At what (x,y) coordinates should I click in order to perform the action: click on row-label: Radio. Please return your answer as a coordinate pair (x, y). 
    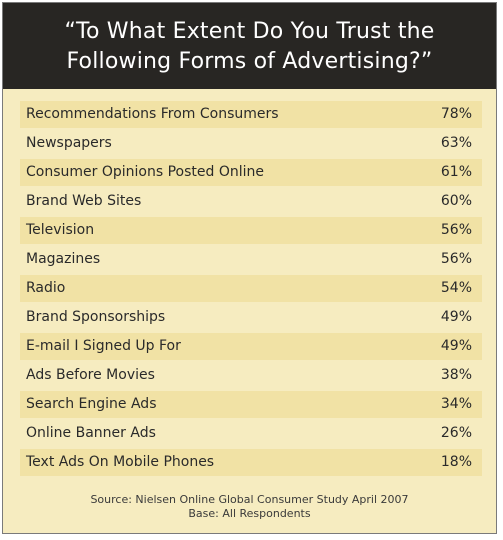
    Looking at the image, I should click on (46, 288).